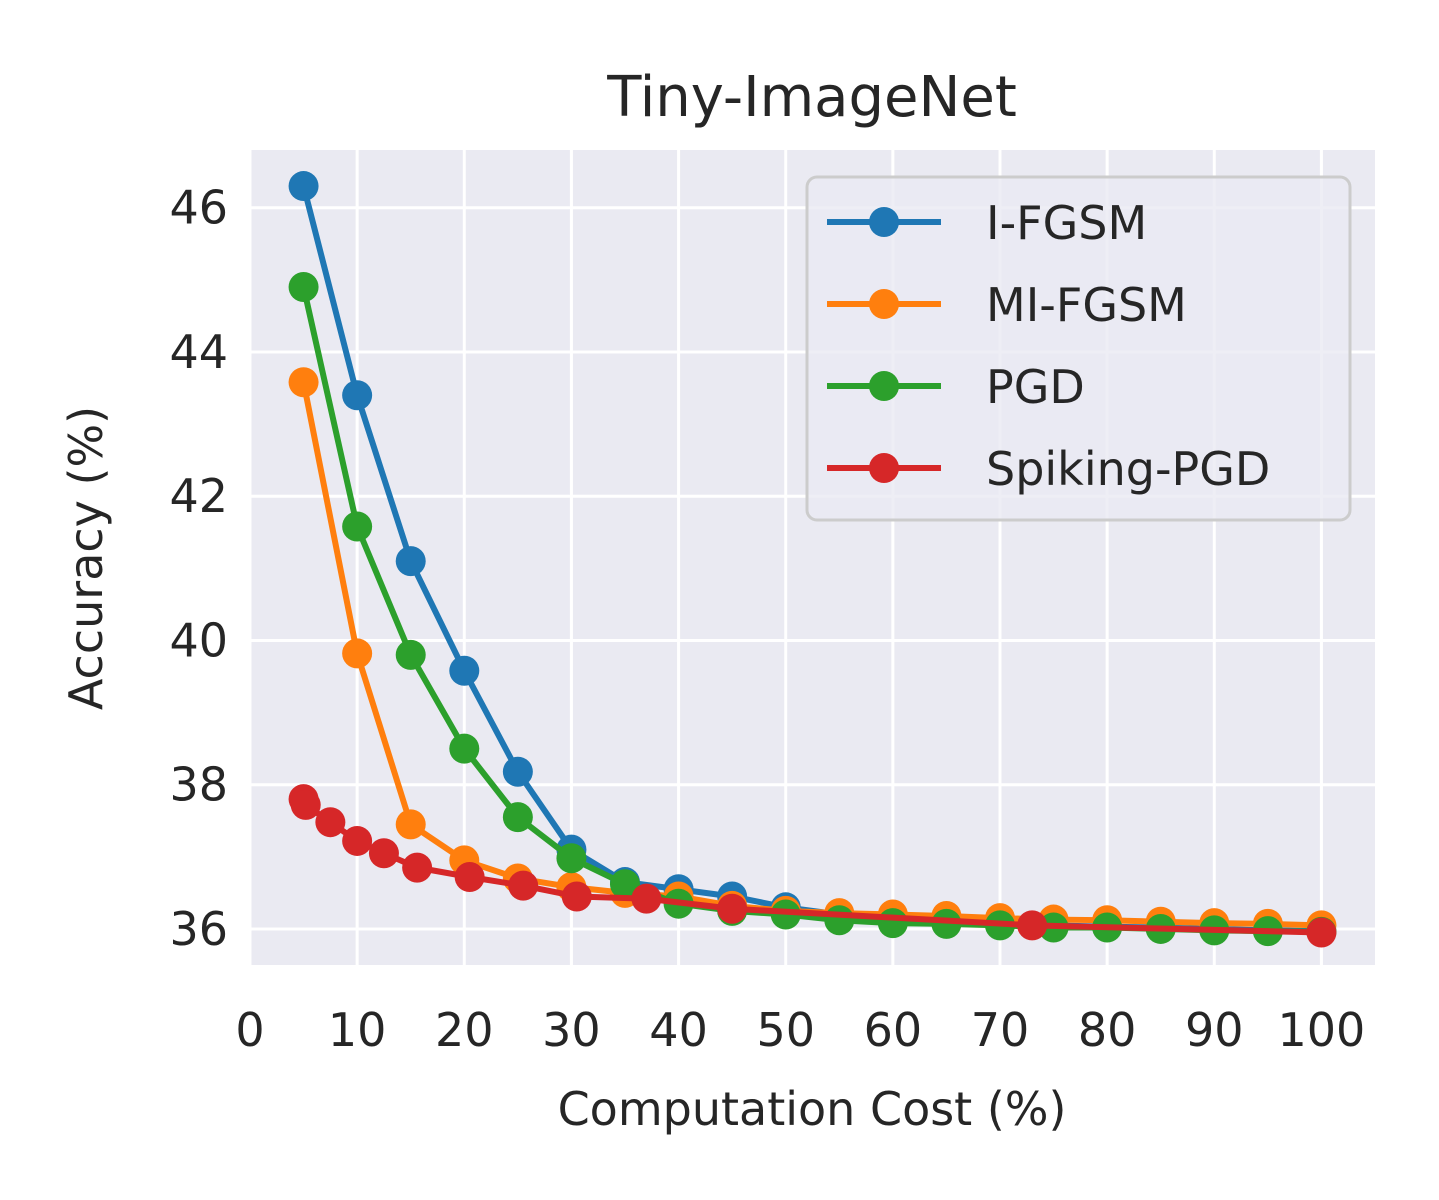 This screenshot has height=1200, width=1439. What do you see at coordinates (884, 222) in the screenshot?
I see `legend-marker-i-fgsm` at bounding box center [884, 222].